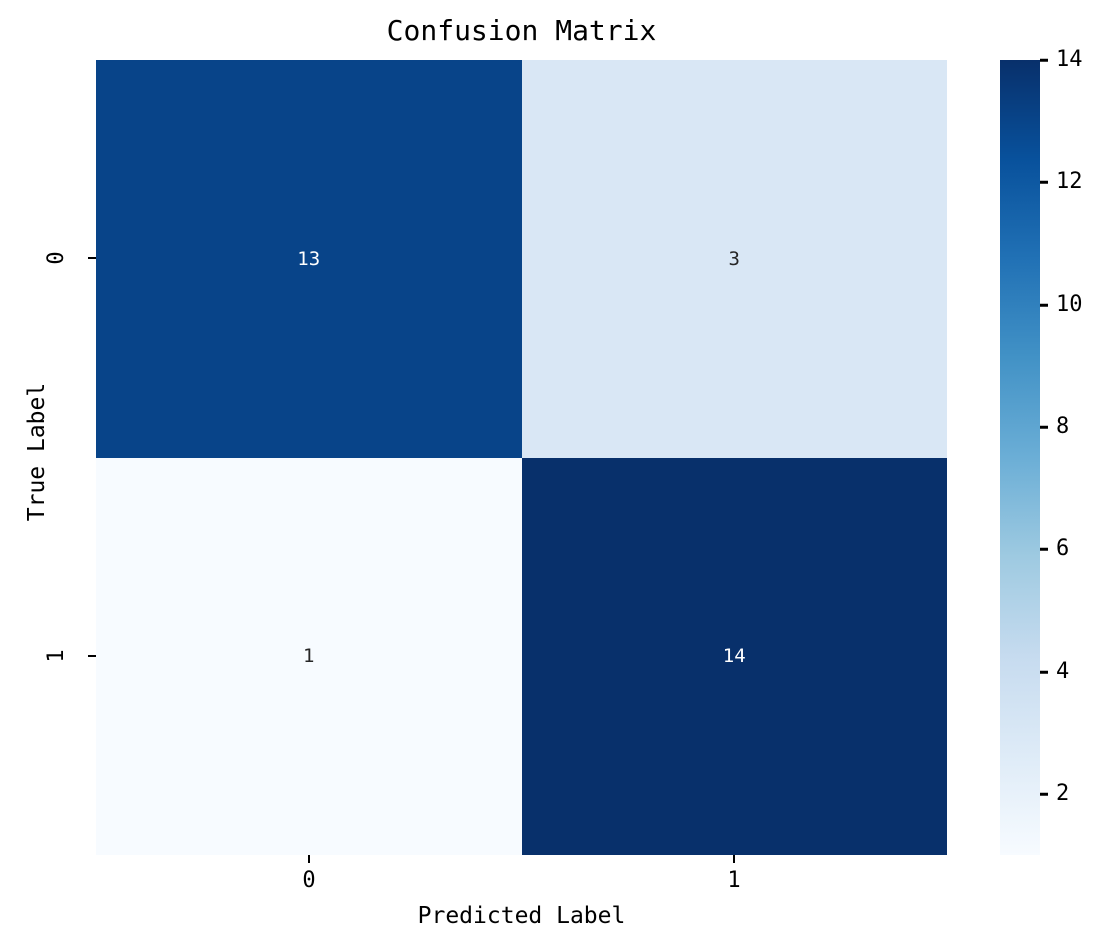 The height and width of the screenshot is (950, 1107). I want to click on colorbar-tick-label-12: 12, so click(1069, 181).